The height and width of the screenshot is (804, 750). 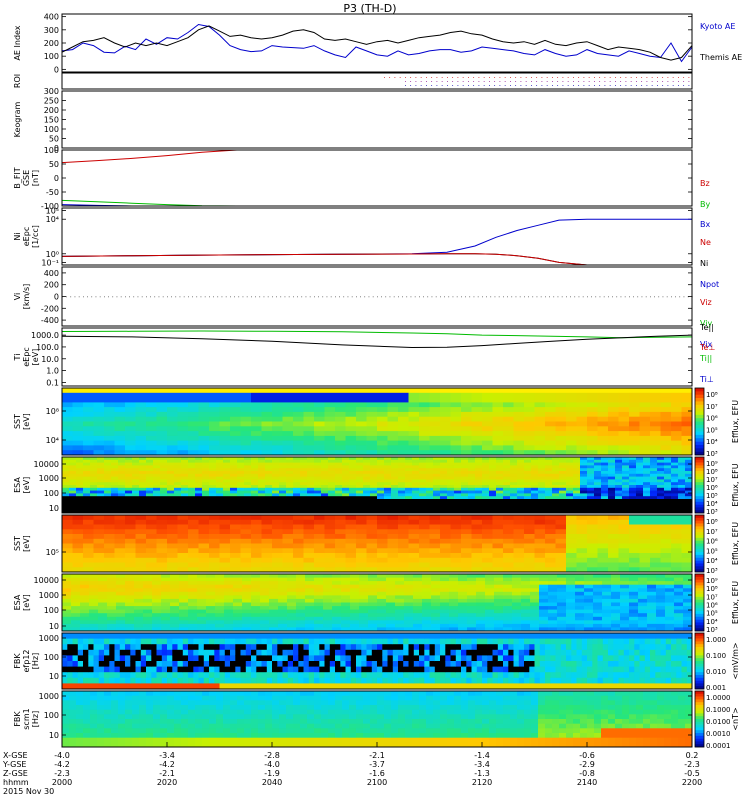 I want to click on kgm-ytick-label: 250, so click(x=51, y=101).